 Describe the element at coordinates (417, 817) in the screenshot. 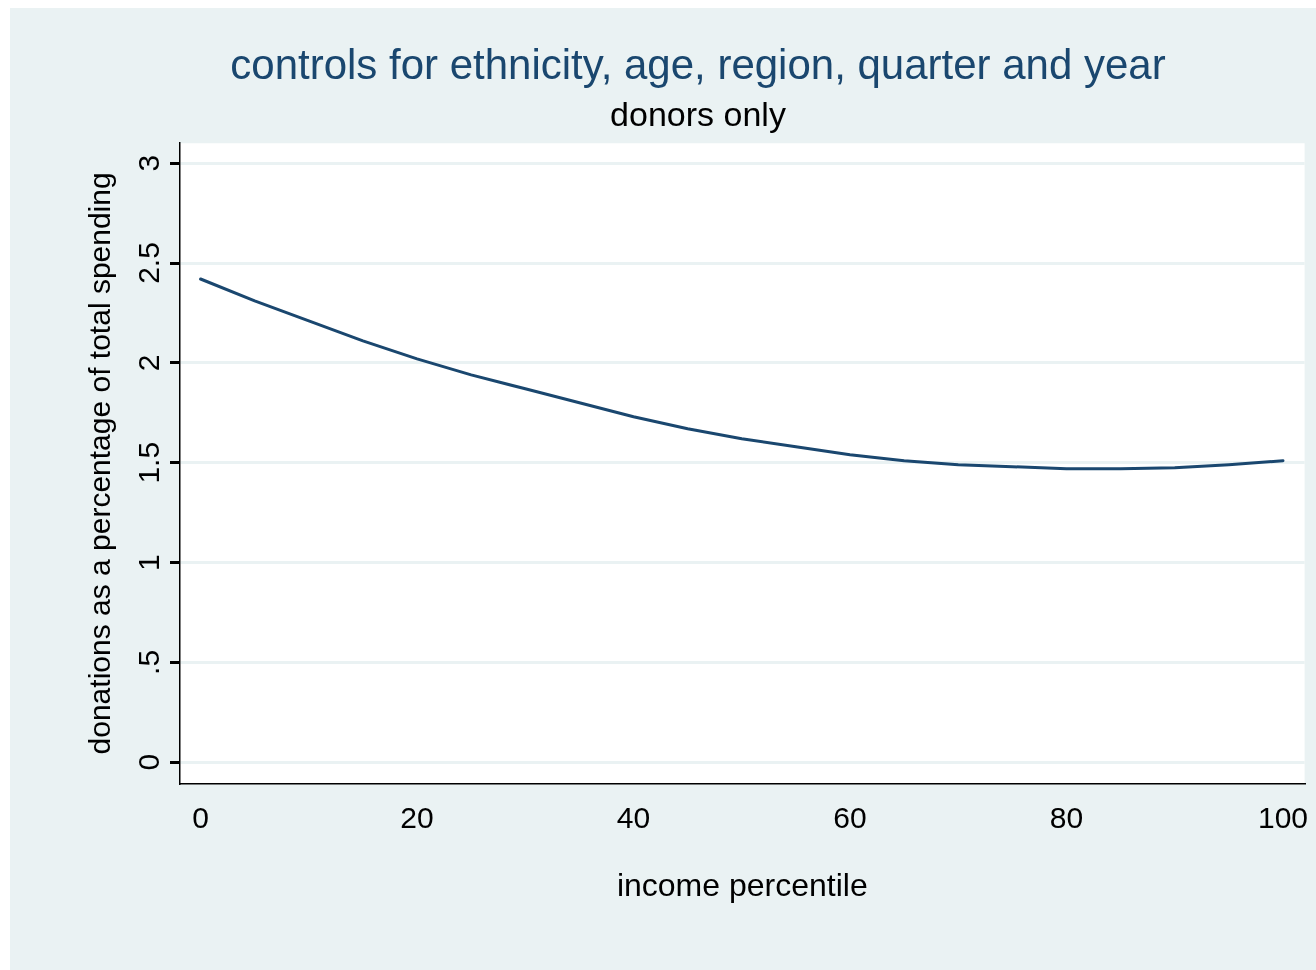

I see `x-tick-label: 20` at that location.